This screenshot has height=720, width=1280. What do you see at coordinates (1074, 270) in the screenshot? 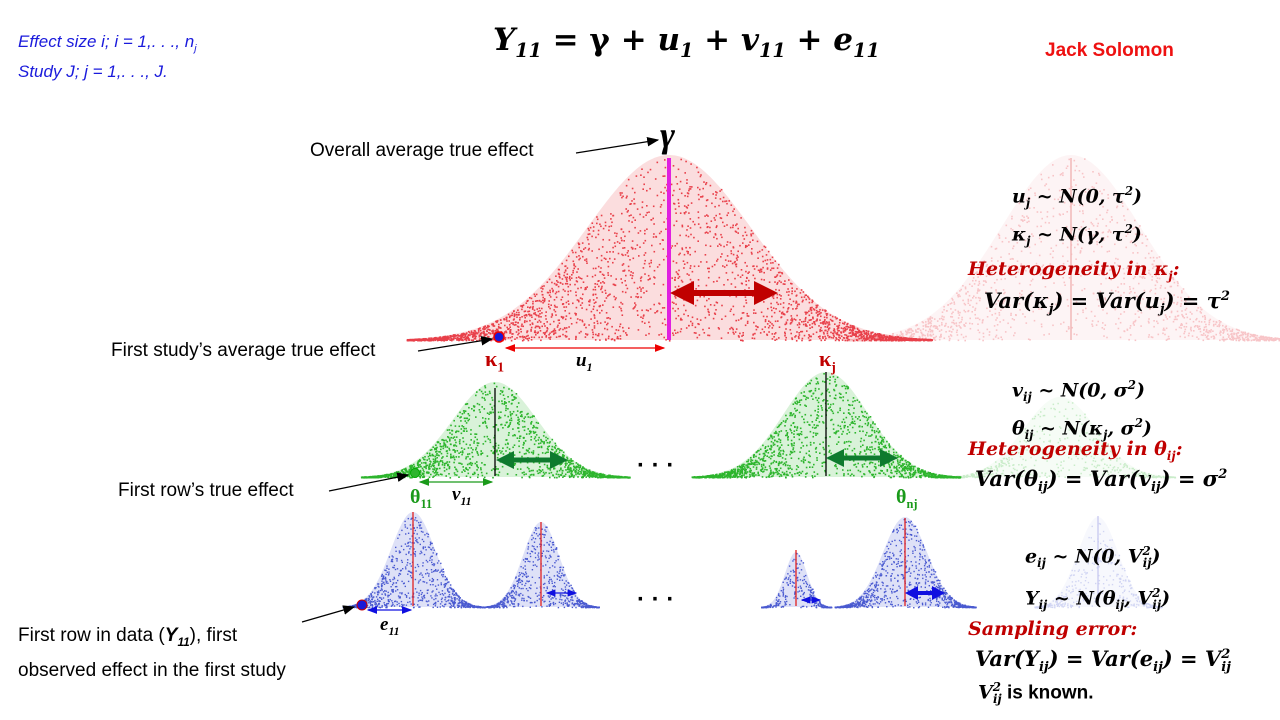
I see `level1-heading: Heterogeneity in κj:` at bounding box center [1074, 270].